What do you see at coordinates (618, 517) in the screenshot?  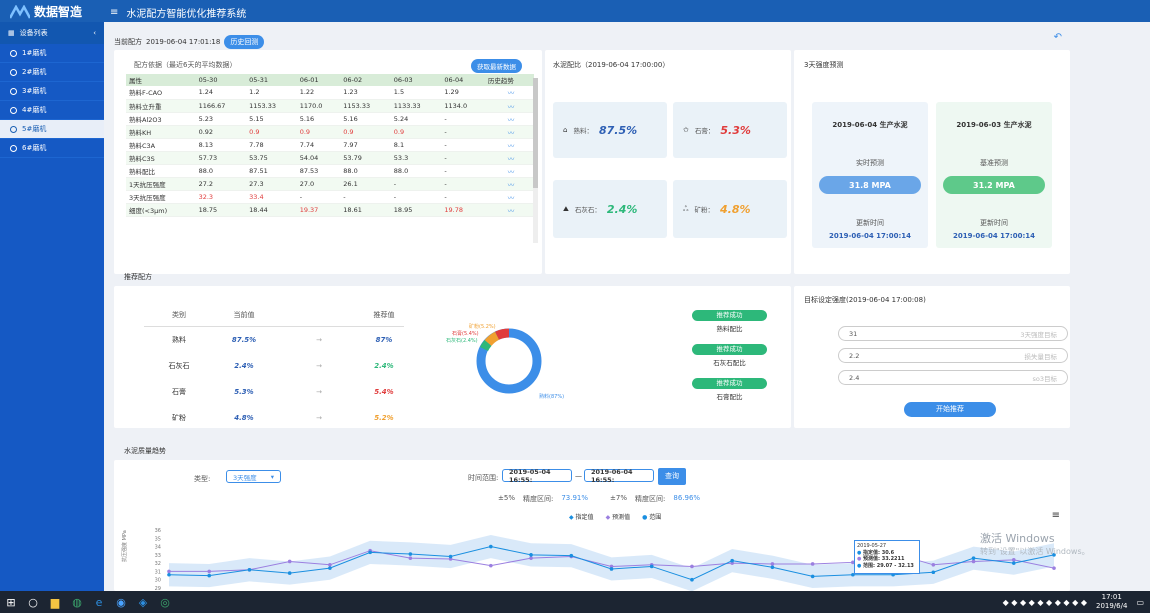 I see `legend-item-predicted: ◆ 预测值` at bounding box center [618, 517].